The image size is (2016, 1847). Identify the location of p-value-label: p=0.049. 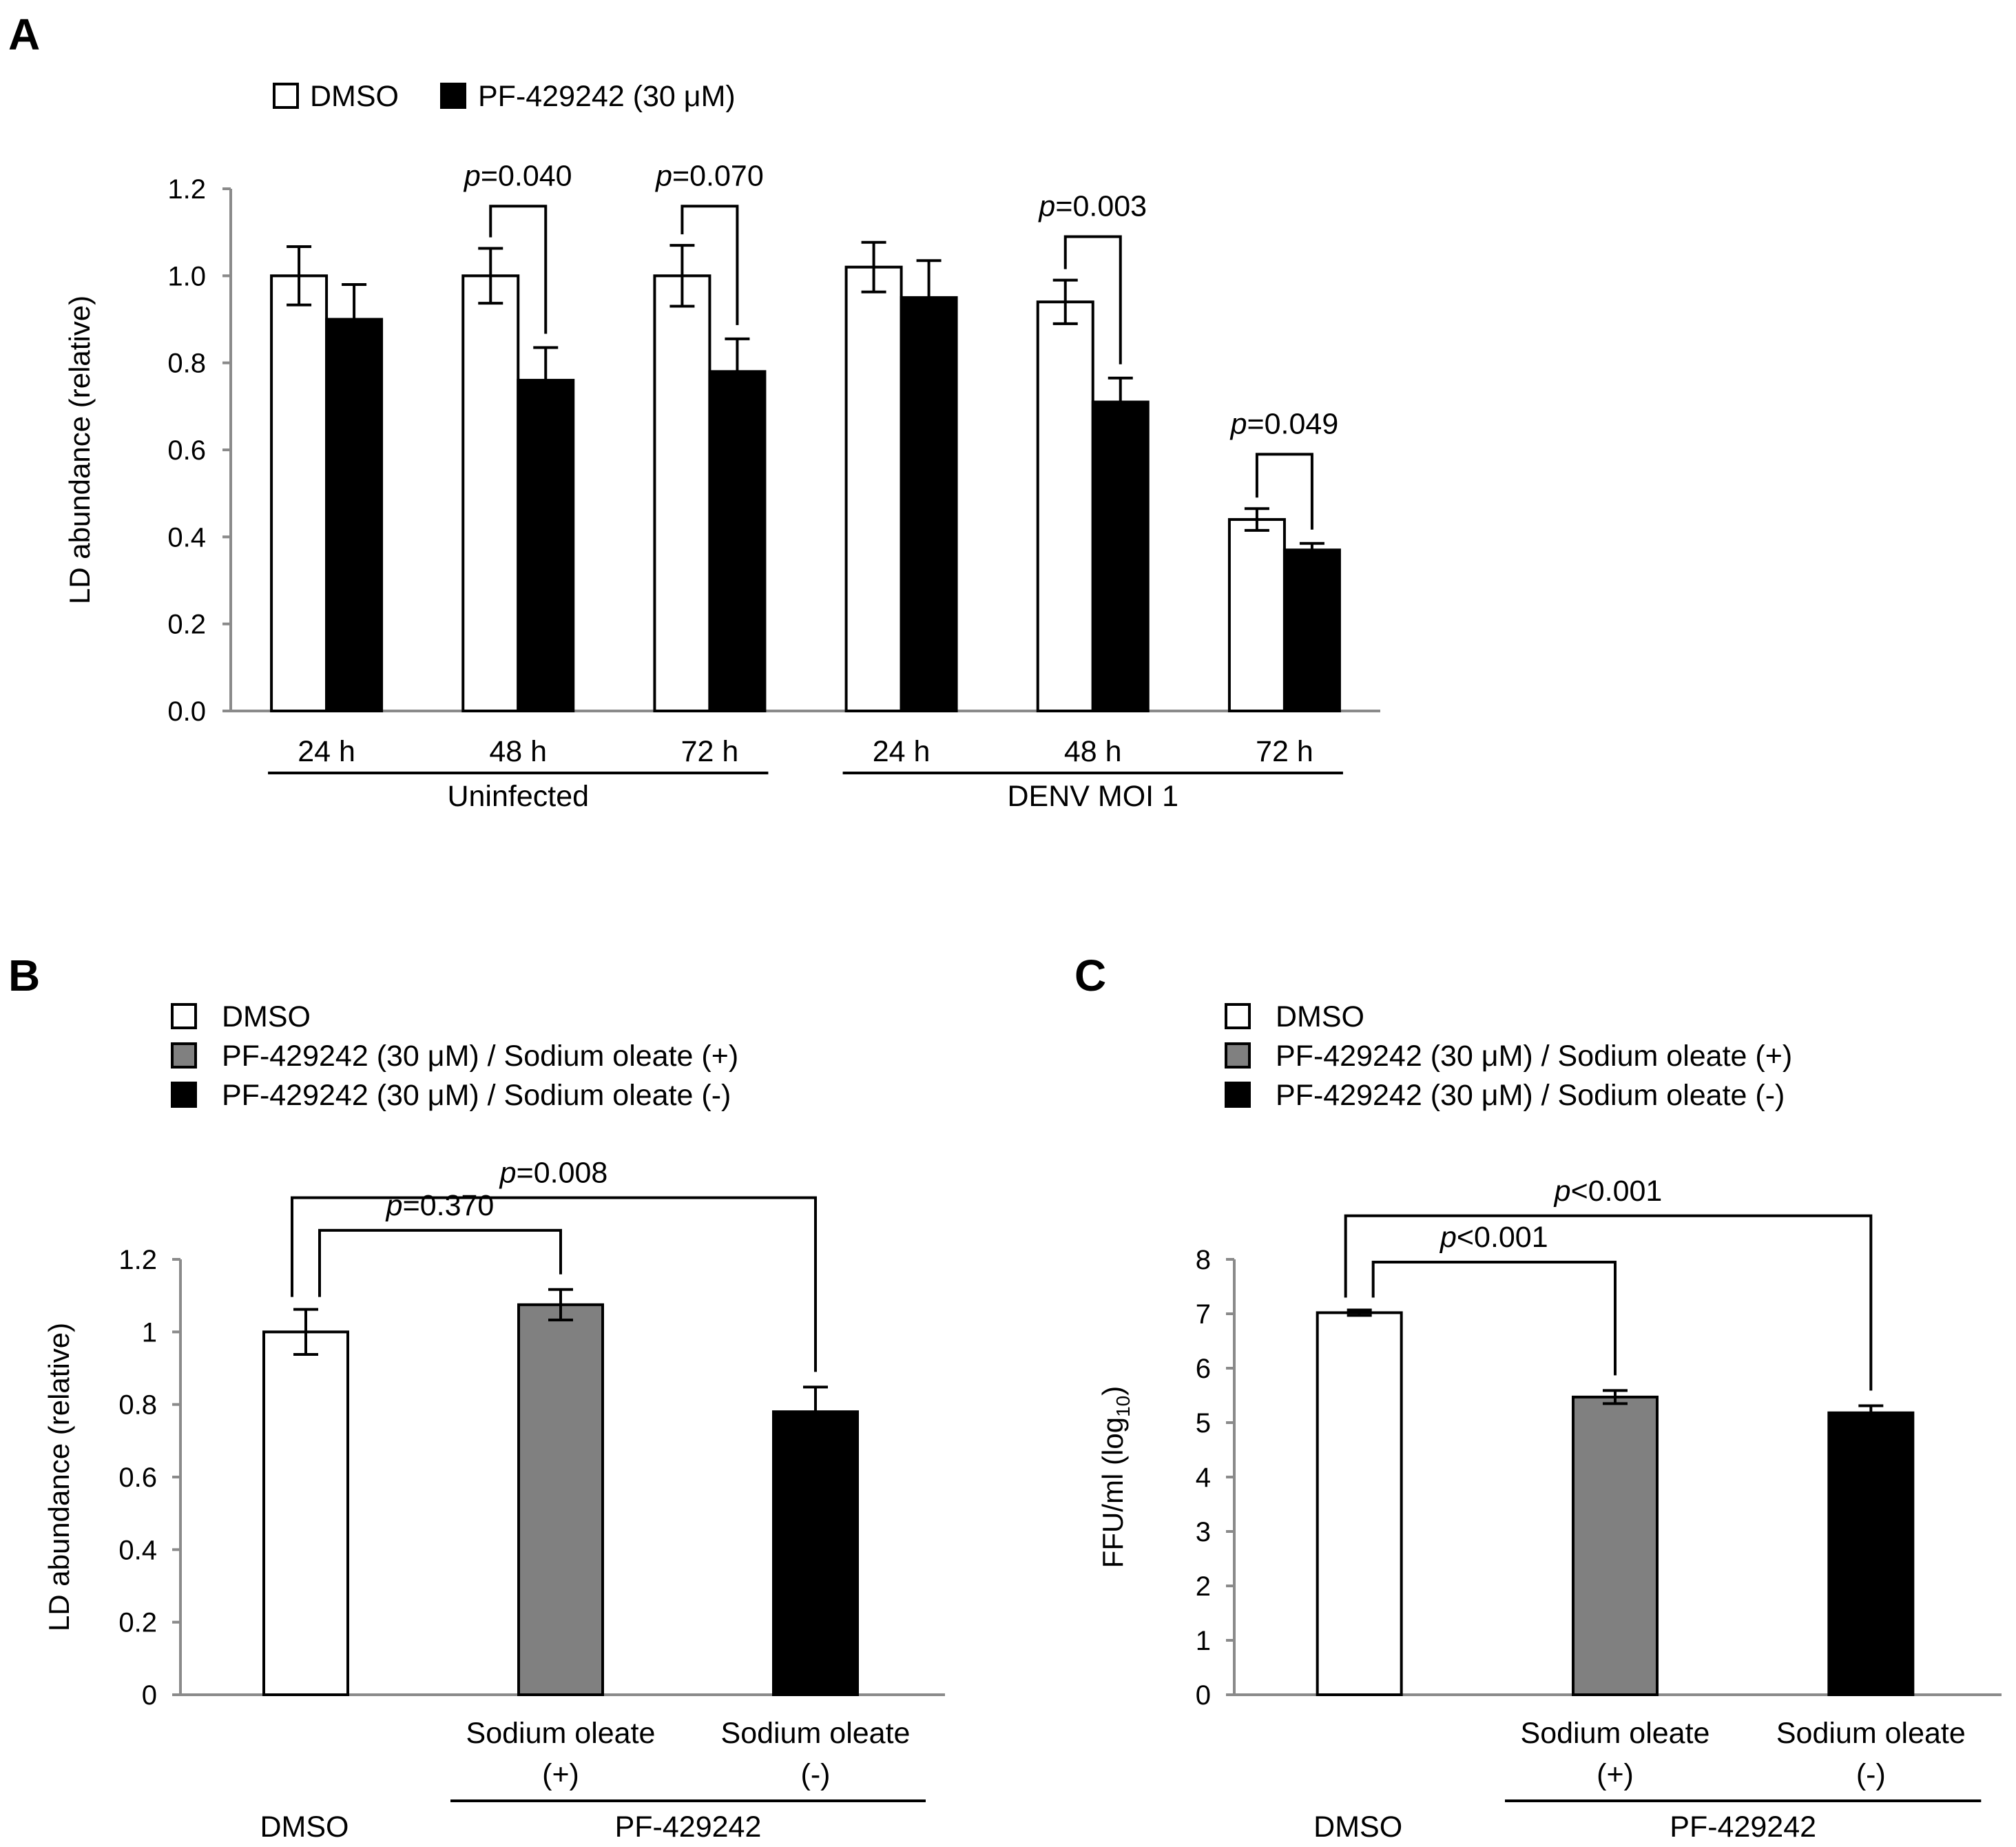
(1284, 423).